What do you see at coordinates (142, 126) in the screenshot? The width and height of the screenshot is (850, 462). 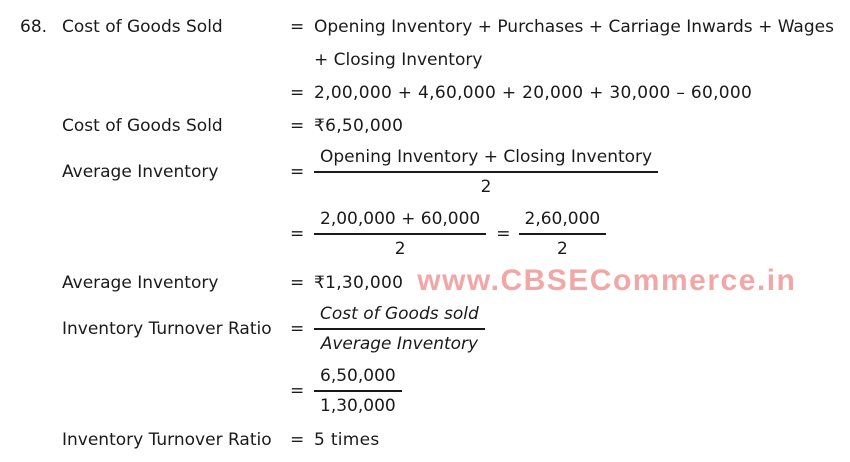 I see `cogs-result-label: Cost of Goods Sold` at bounding box center [142, 126].